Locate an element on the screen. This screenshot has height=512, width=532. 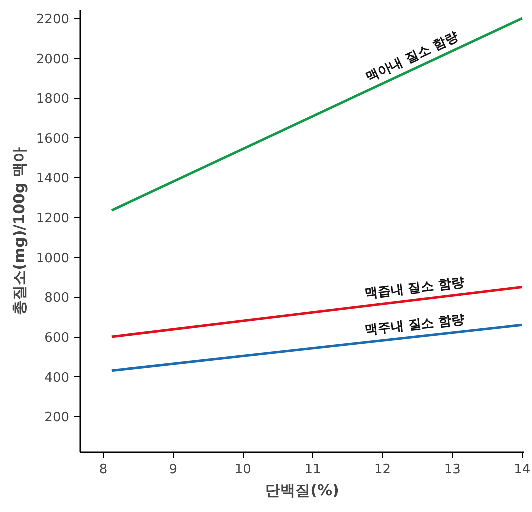
text: 맥즙내 질소 함량 is located at coordinates (415, 288).